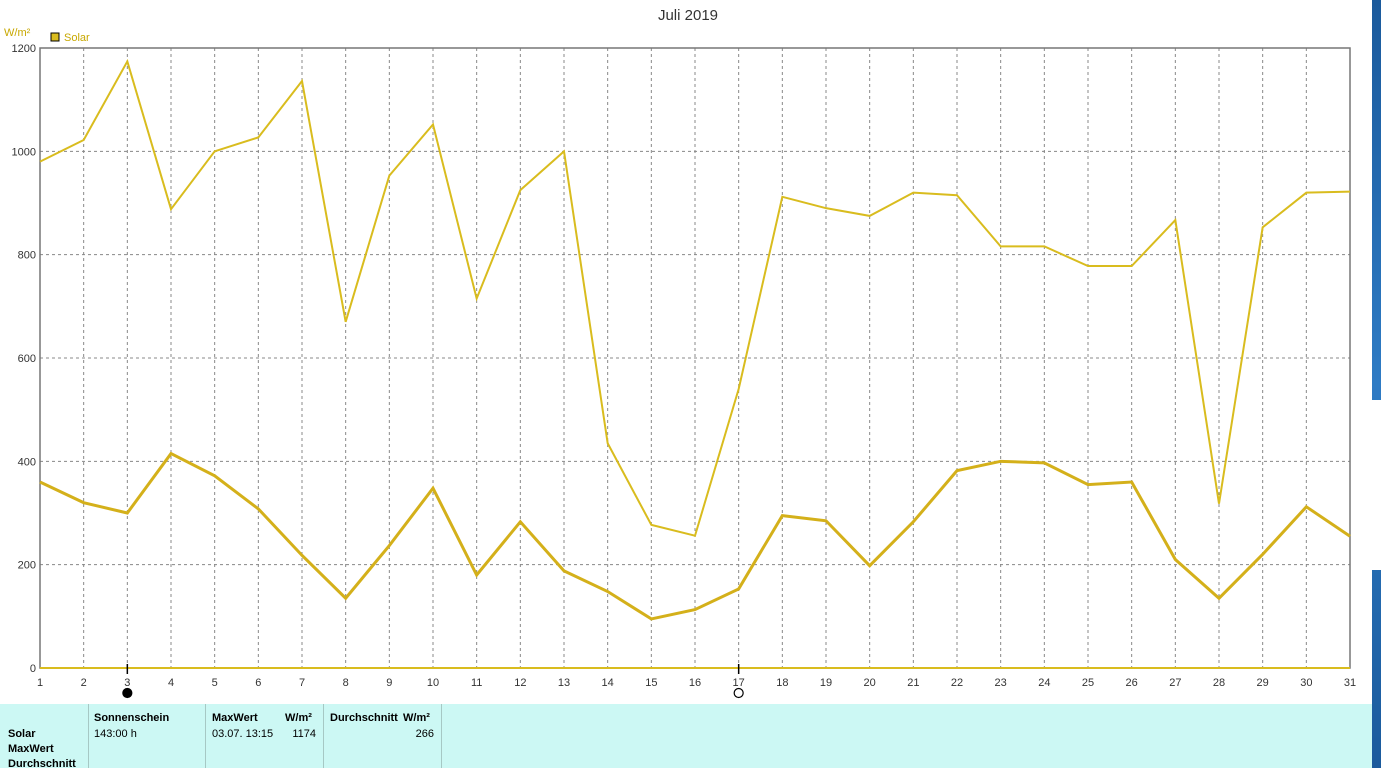 The width and height of the screenshot is (1381, 770). I want to click on legend-label-solar: Solar, so click(77, 38).